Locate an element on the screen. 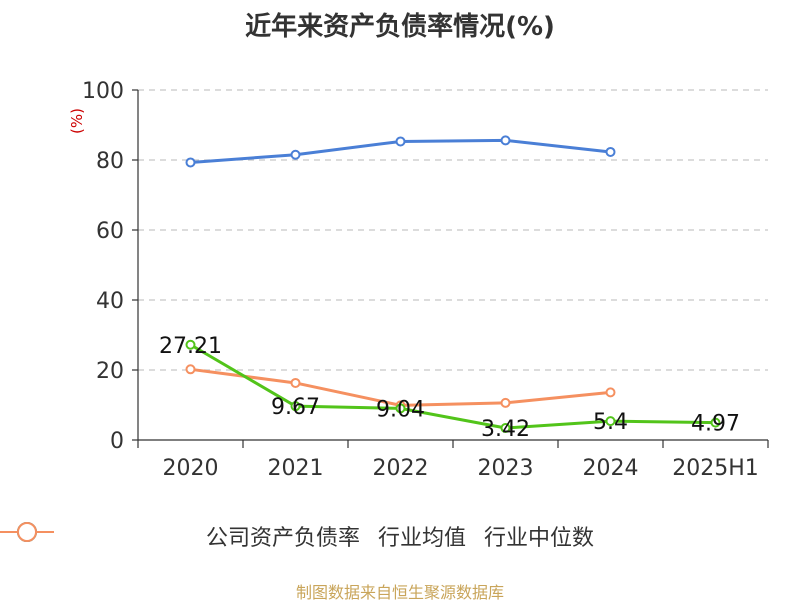  data-label: 9.04 is located at coordinates (400, 409).